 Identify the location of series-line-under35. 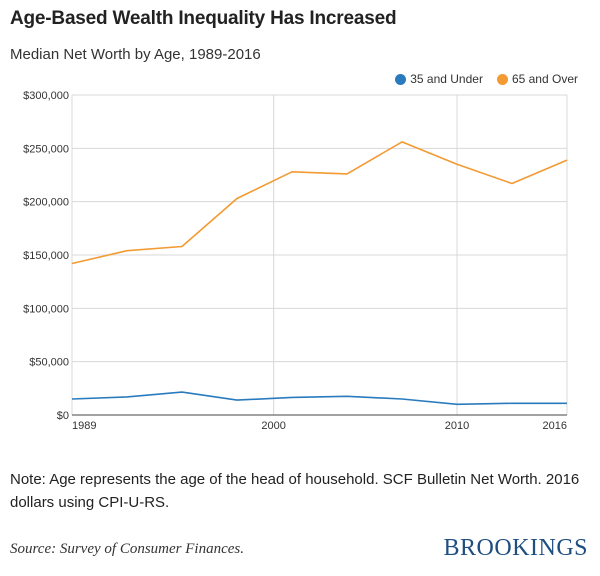
(319, 398).